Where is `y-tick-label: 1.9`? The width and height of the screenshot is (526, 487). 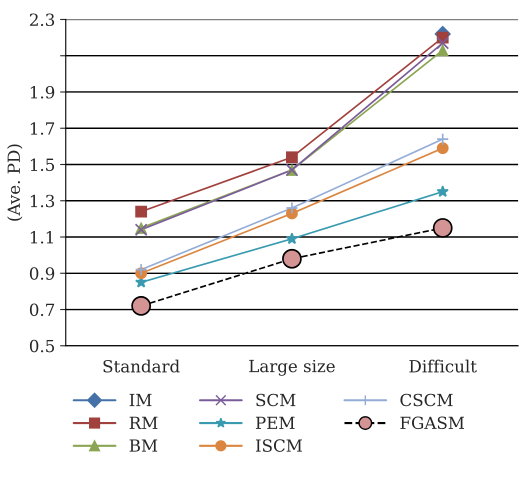
y-tick-label: 1.9 is located at coordinates (42, 92).